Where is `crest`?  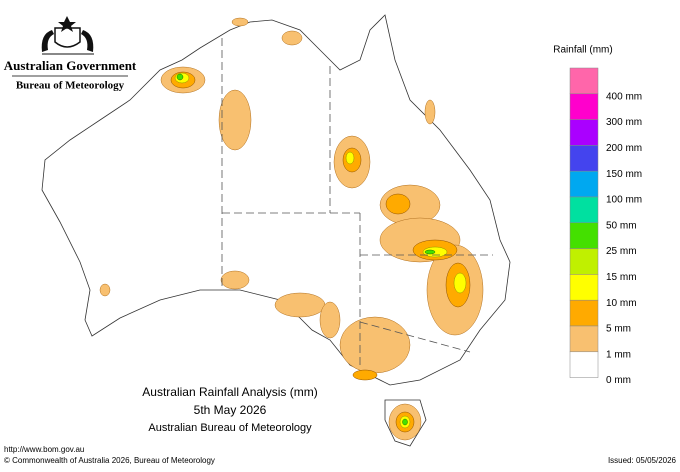
crest is located at coordinates (67, 35).